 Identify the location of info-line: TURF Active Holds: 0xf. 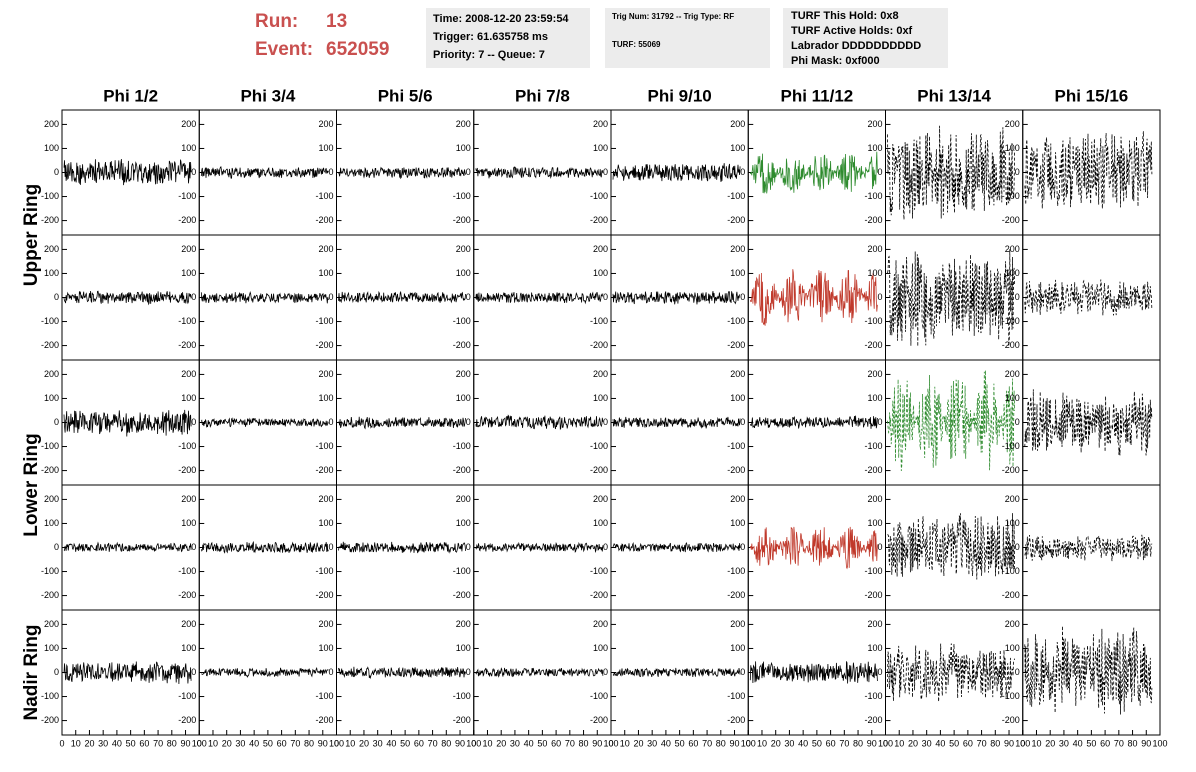
(852, 31).